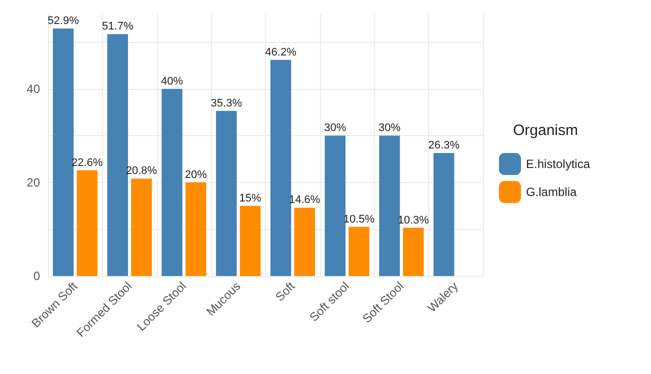 This screenshot has height=374, width=651. I want to click on data-label: 52.9%, so click(64, 21).